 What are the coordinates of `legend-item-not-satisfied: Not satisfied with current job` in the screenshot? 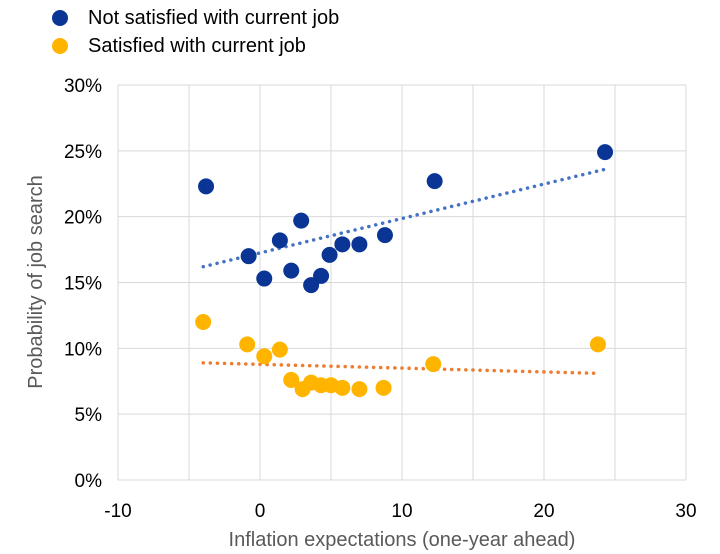 It's located at (195, 18).